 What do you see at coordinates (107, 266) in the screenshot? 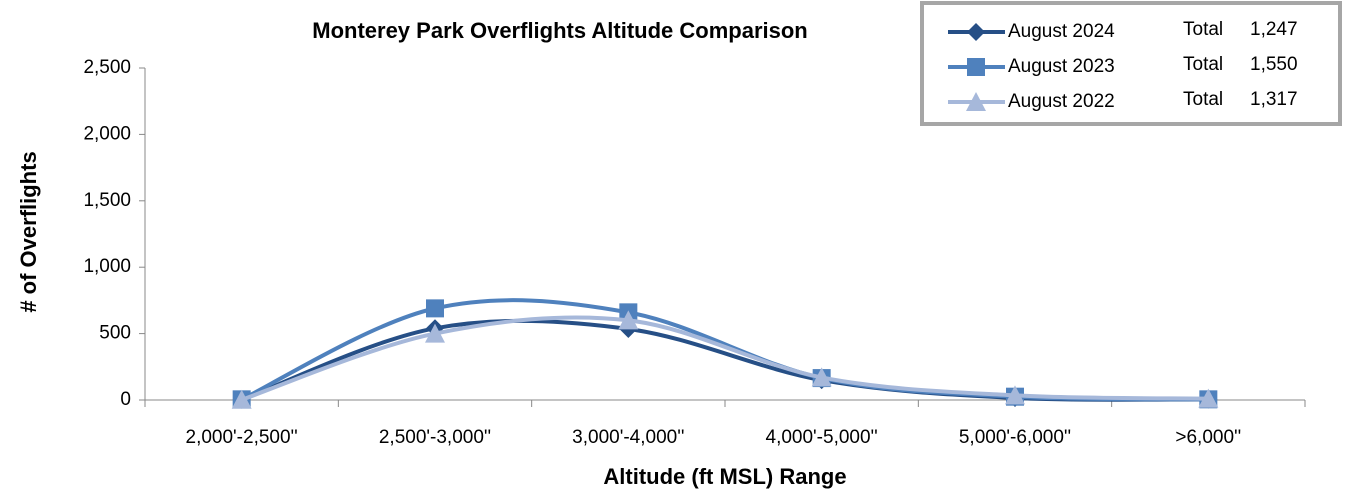
I see `y-tick-label: 1,000` at bounding box center [107, 266].